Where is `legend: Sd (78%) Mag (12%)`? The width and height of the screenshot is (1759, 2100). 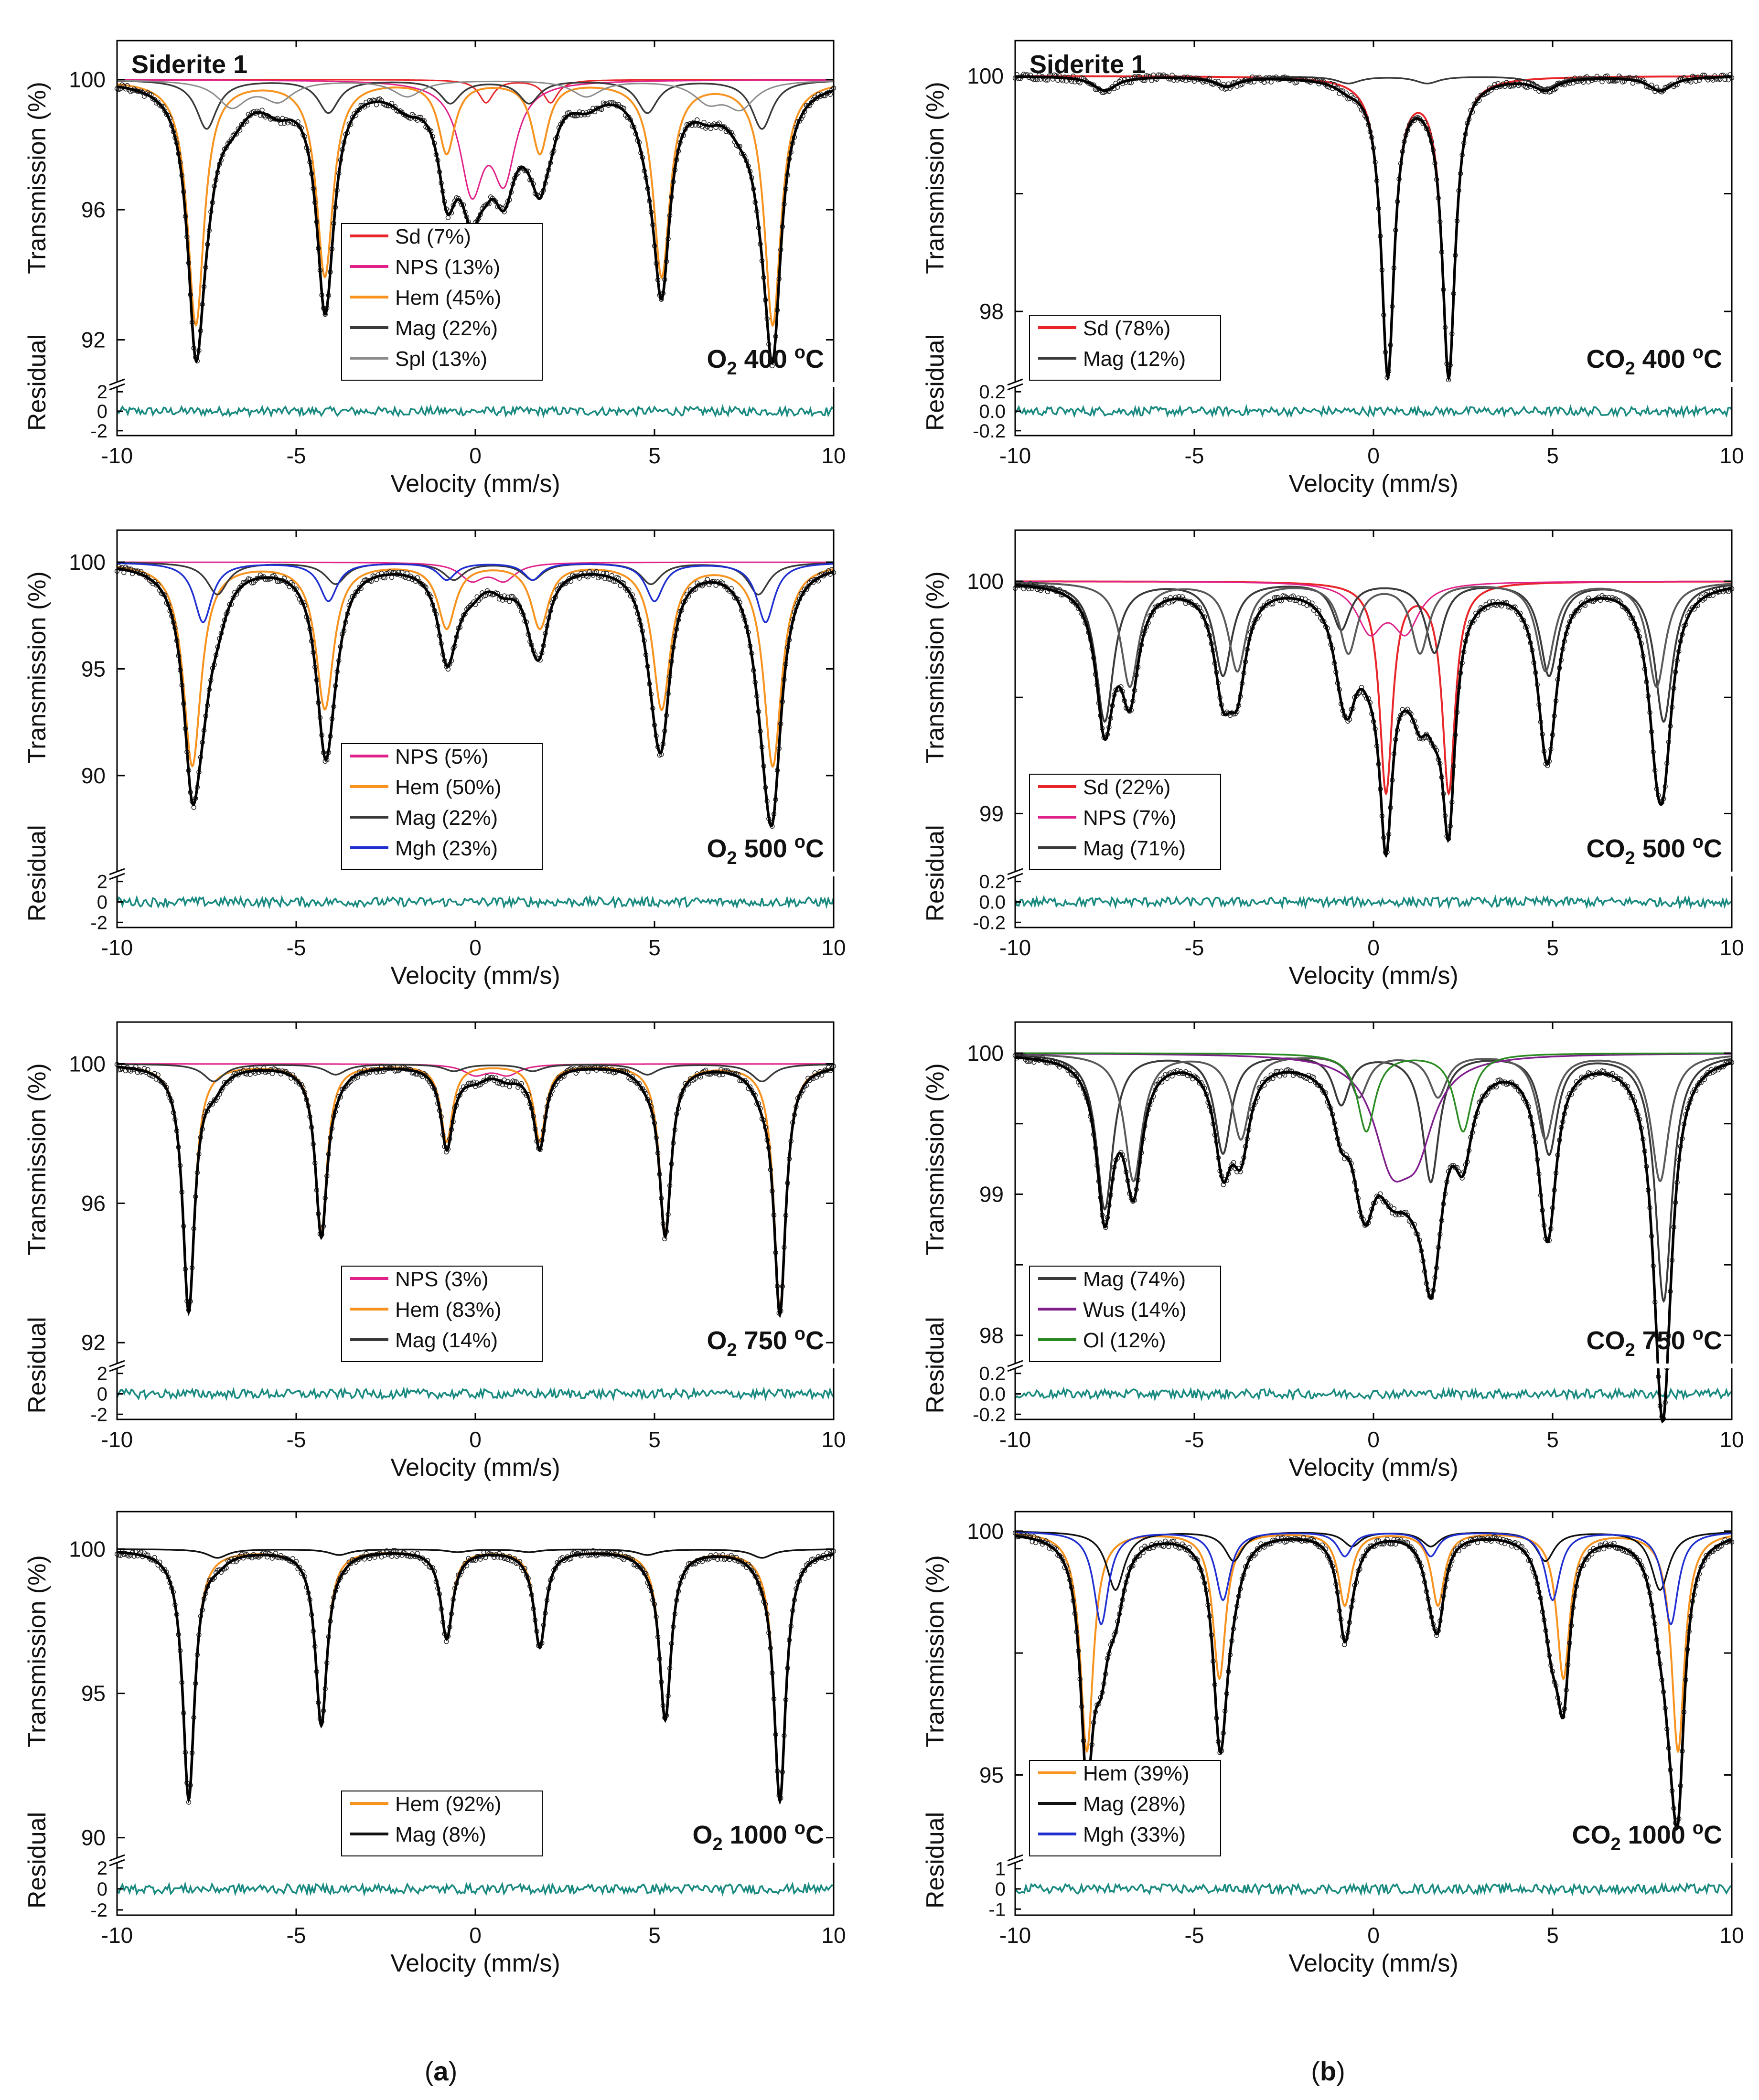
legend: Sd (78%) Mag (12%) is located at coordinates (1125, 348).